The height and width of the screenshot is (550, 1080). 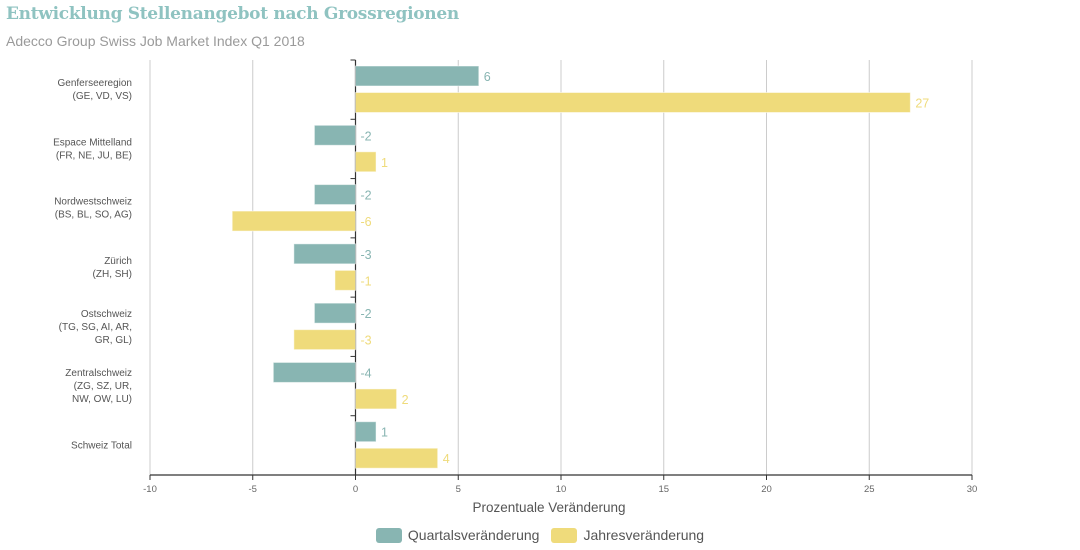 What do you see at coordinates (101, 445) in the screenshot?
I see `category-label: Schweiz Total` at bounding box center [101, 445].